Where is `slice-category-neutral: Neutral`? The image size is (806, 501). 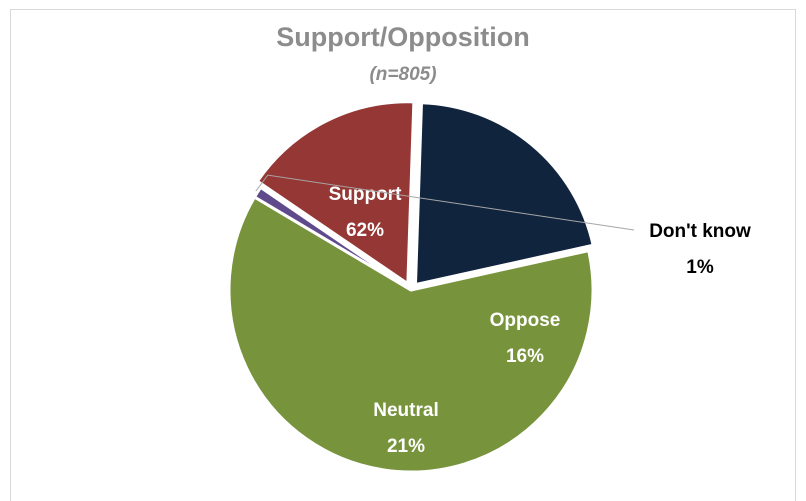 slice-category-neutral: Neutral is located at coordinates (405, 410).